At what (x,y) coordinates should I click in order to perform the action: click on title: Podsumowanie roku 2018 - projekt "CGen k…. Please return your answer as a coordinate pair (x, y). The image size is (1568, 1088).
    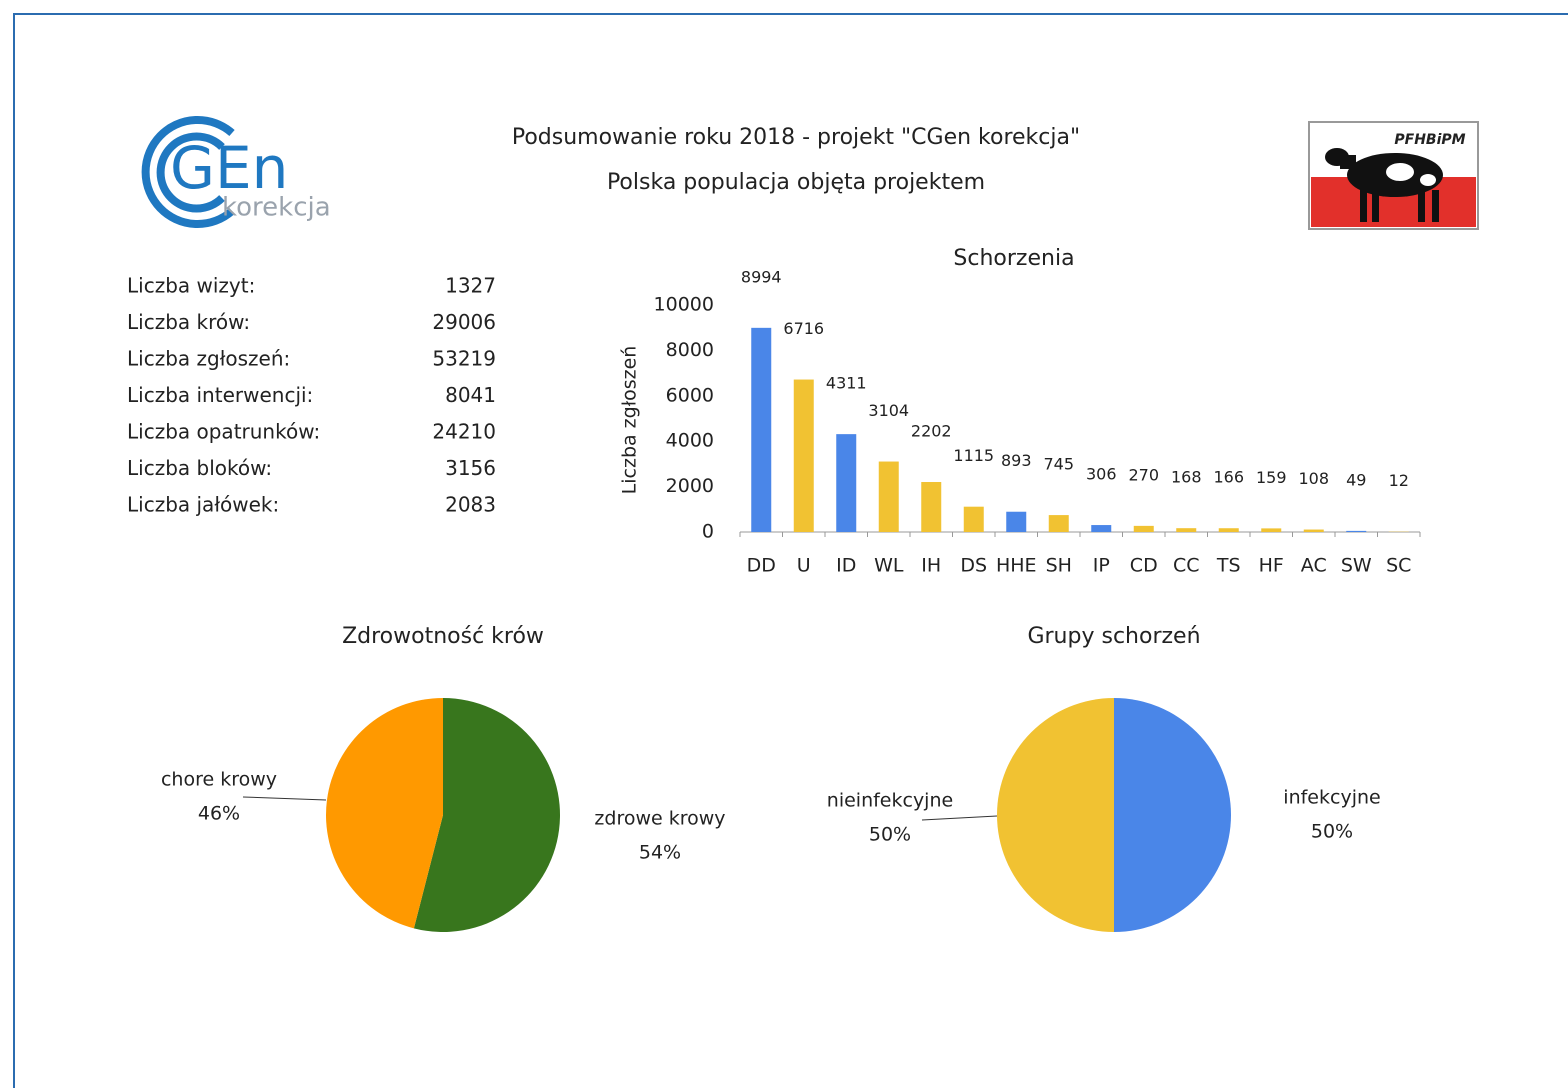
    Looking at the image, I should click on (796, 137).